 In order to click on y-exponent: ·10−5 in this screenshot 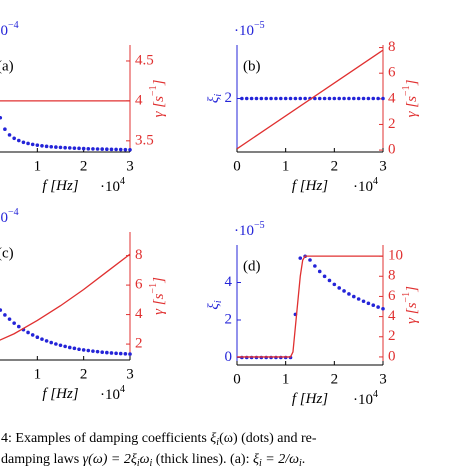, I will do `click(249, 29)`.